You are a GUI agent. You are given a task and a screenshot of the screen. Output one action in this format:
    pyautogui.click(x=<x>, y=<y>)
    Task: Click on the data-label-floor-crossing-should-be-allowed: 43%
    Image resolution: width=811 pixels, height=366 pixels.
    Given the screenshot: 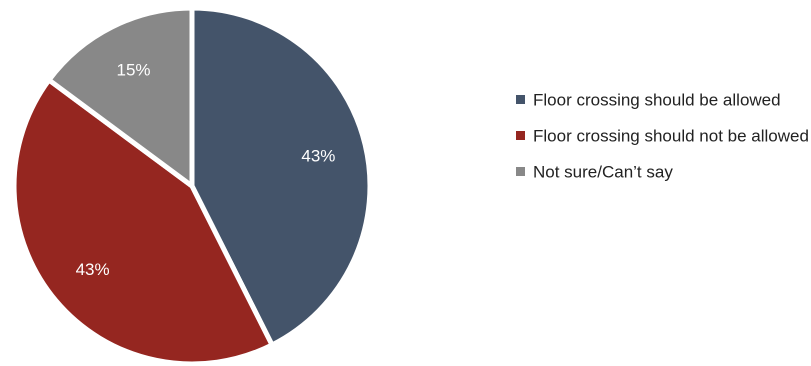 What is the action you would take?
    pyautogui.click(x=318, y=156)
    